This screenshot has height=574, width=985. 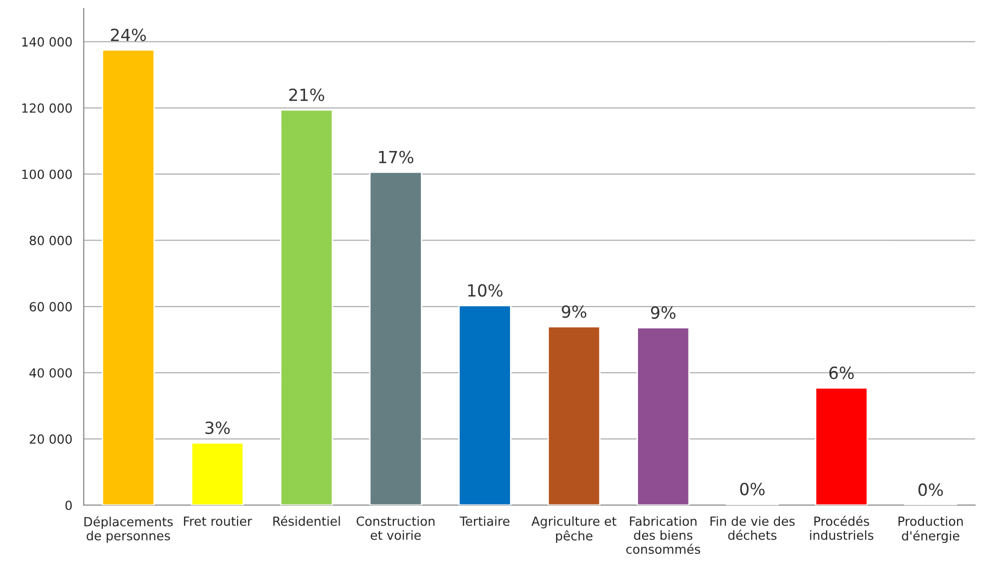 I want to click on y-tick-label: 40 000, so click(x=50, y=373).